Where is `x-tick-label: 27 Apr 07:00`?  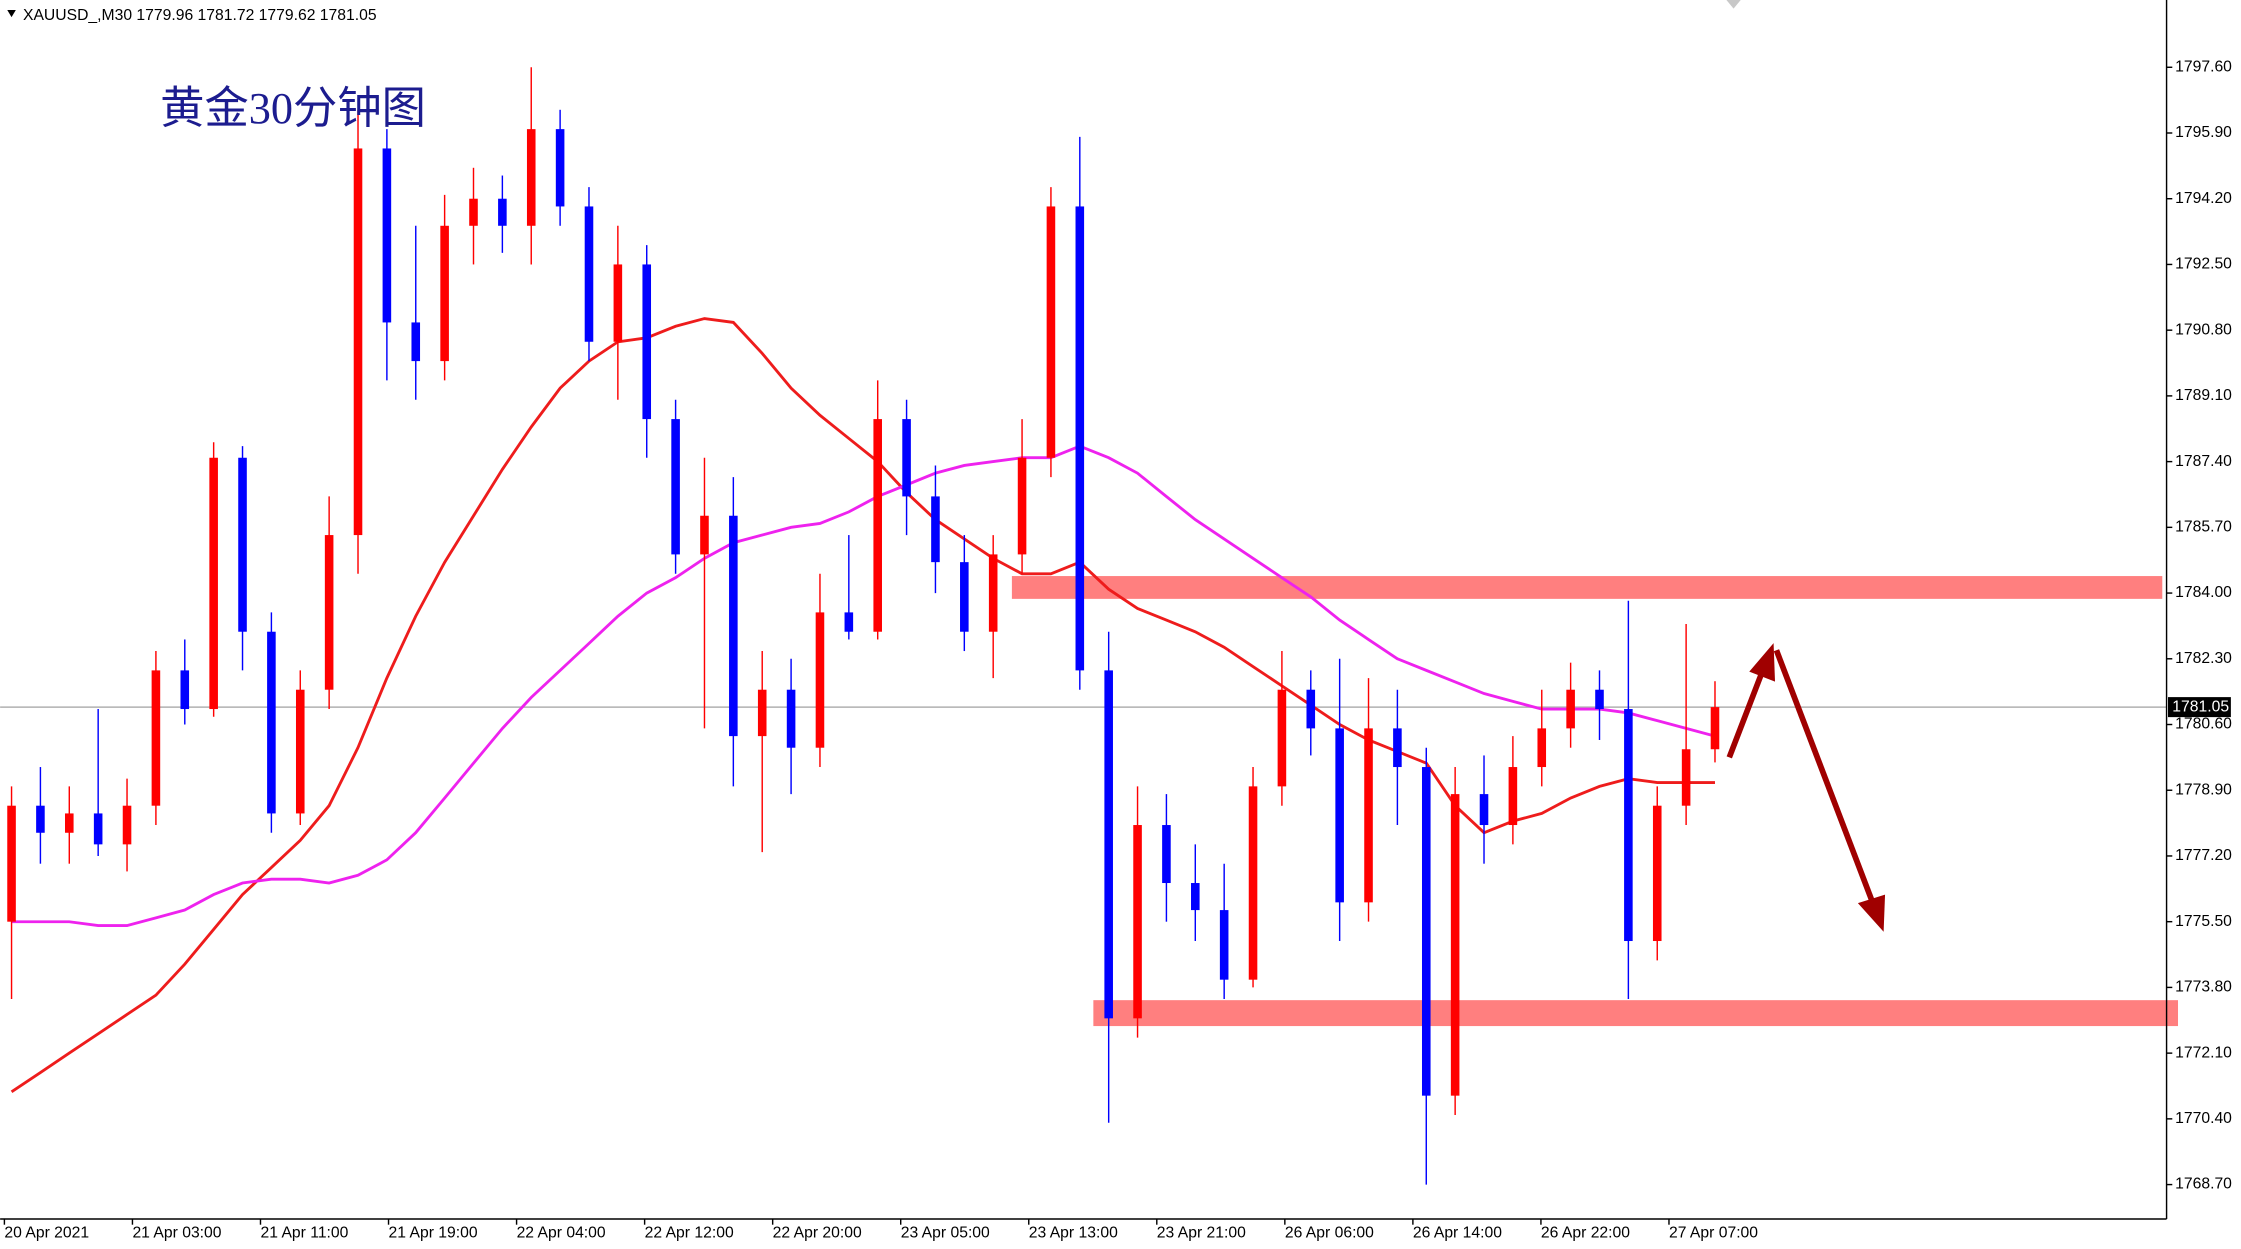 x-tick-label: 27 Apr 07:00 is located at coordinates (1713, 1232).